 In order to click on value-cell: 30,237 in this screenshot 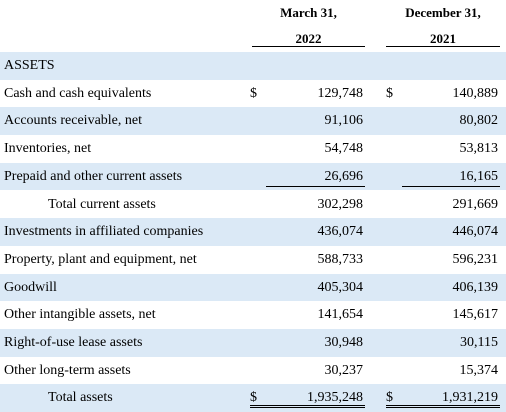, I will do `click(307, 369)`.